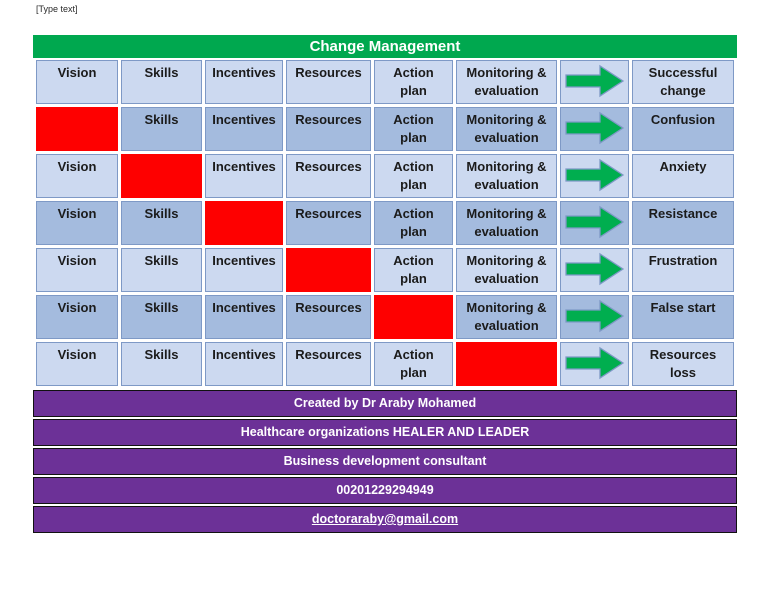  I want to click on phone-number: 00201229294949, so click(385, 490).